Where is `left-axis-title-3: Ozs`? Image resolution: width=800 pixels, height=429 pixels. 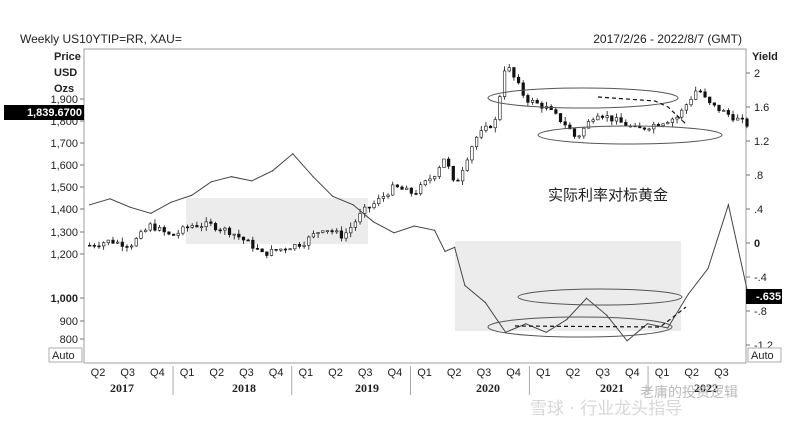 left-axis-title-3: Ozs is located at coordinates (64, 89).